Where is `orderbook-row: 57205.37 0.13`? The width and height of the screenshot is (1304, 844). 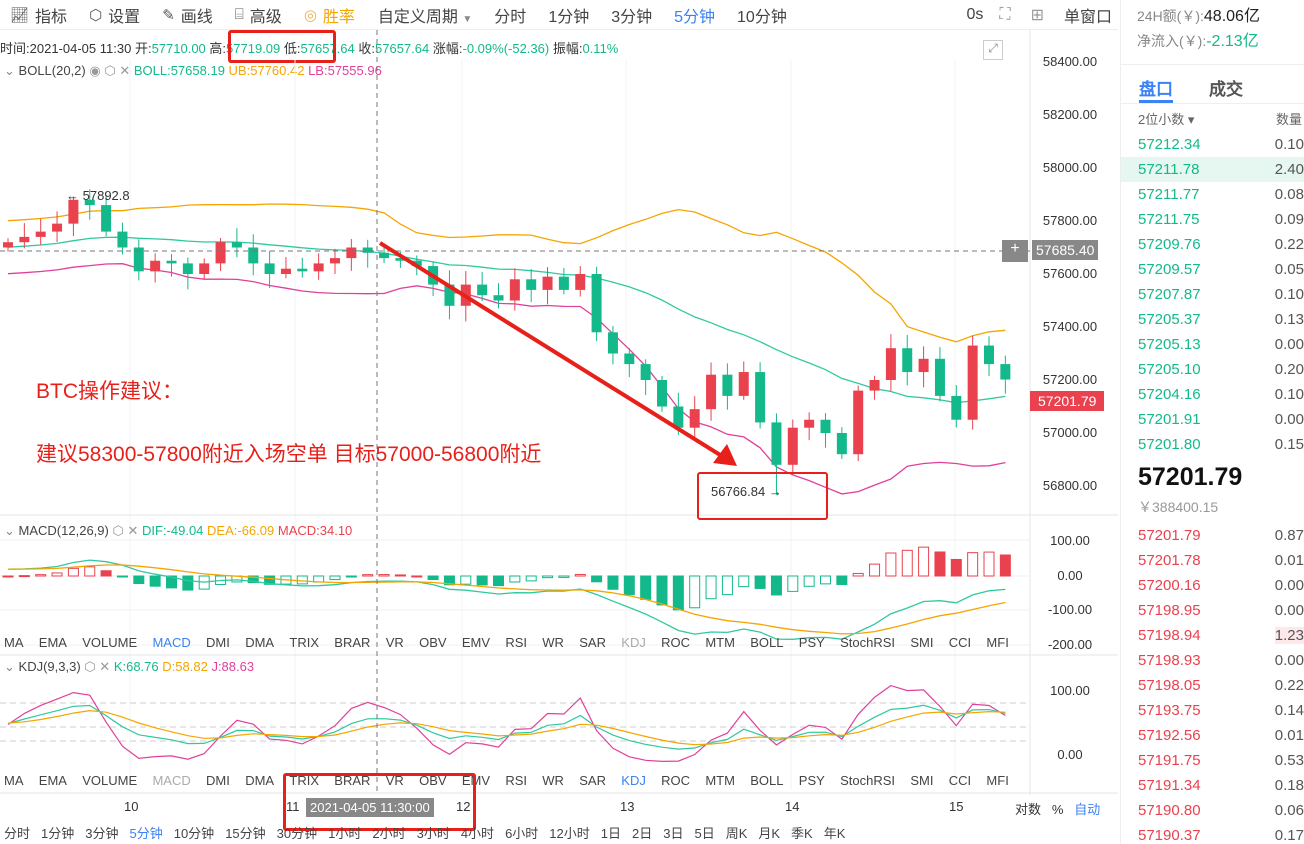 orderbook-row: 57205.37 0.13 is located at coordinates (1212, 319).